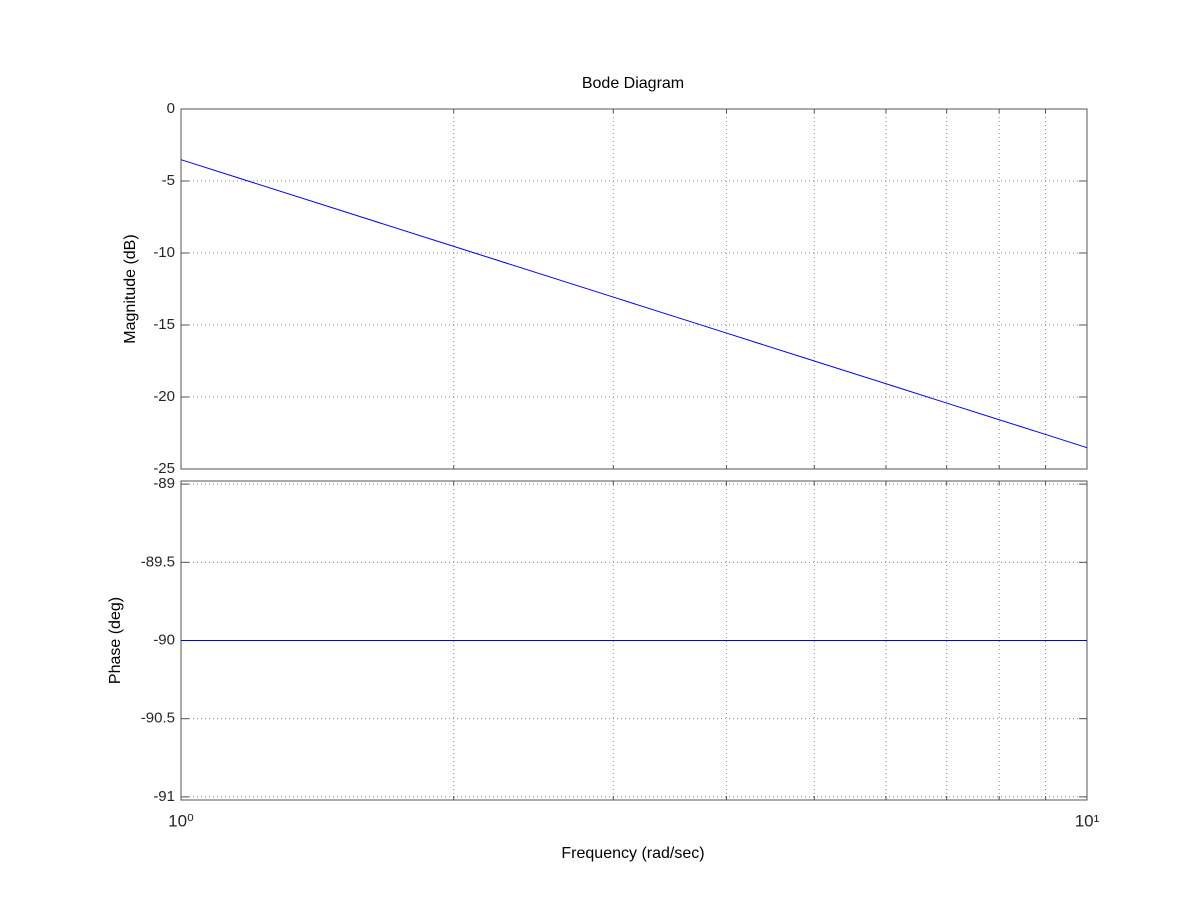 The width and height of the screenshot is (1201, 900). I want to click on y-tick-label: -91, so click(164, 796).